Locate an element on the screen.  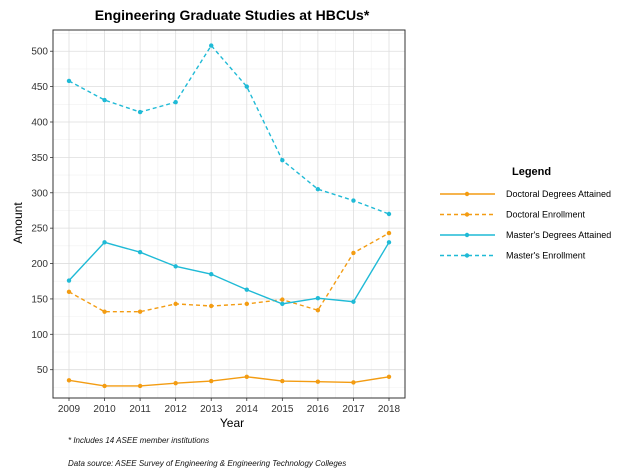
x-tick-label: 2010 is located at coordinates (104, 409).